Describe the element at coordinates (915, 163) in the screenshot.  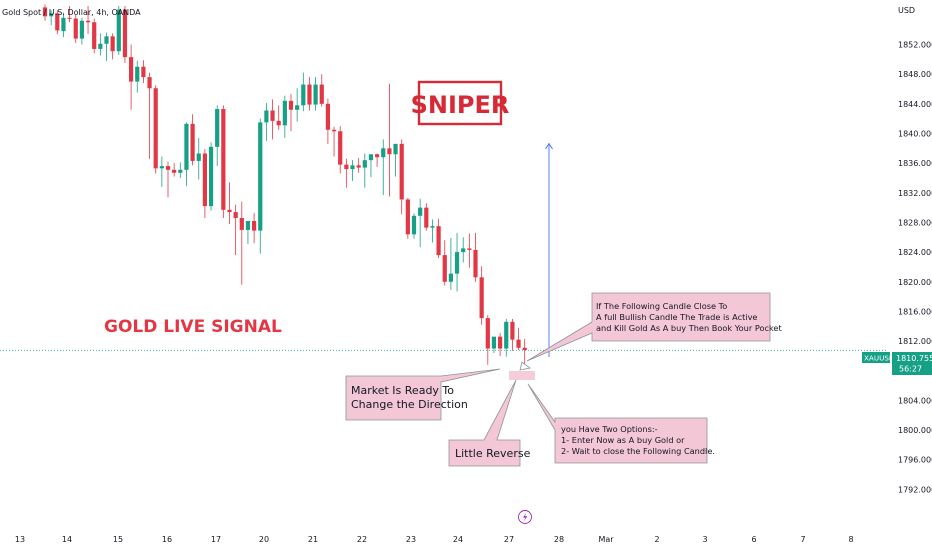
I see `y-tick-label: 1836.000` at that location.